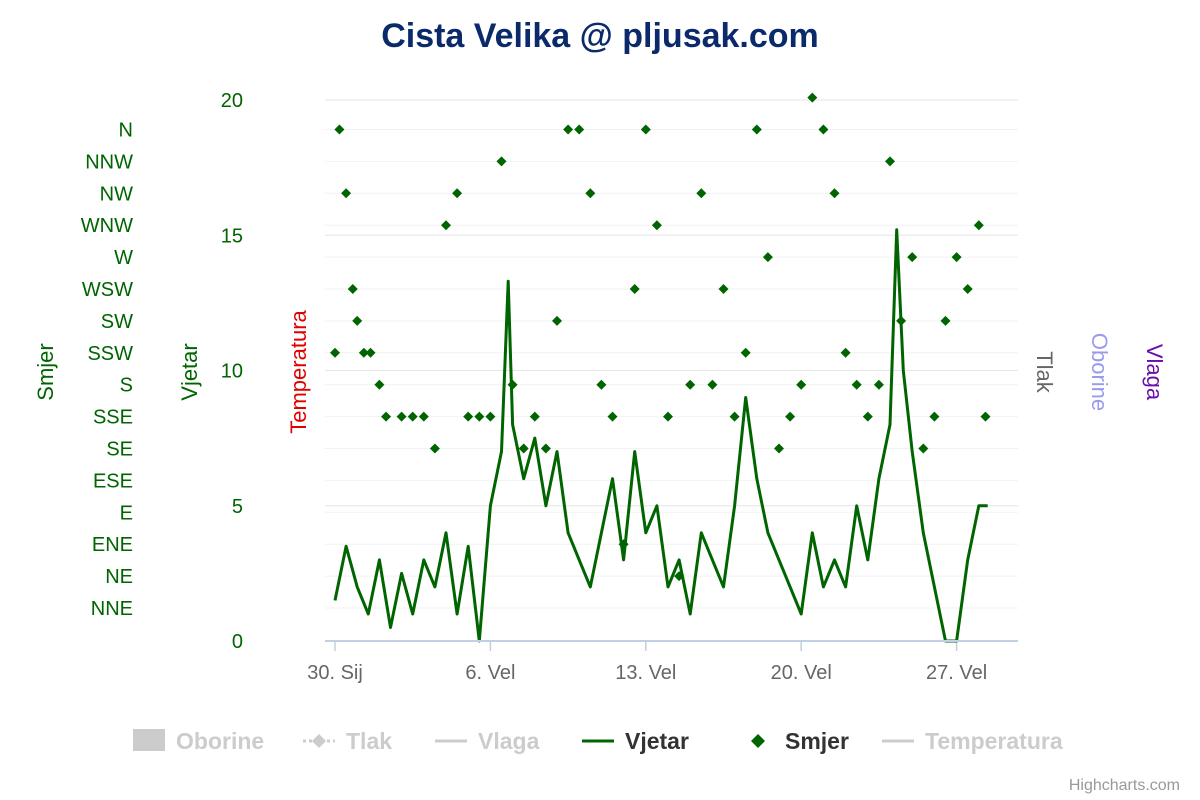 The image size is (1200, 800). Describe the element at coordinates (149, 740) in the screenshot. I see `legend-symbol-box` at that location.